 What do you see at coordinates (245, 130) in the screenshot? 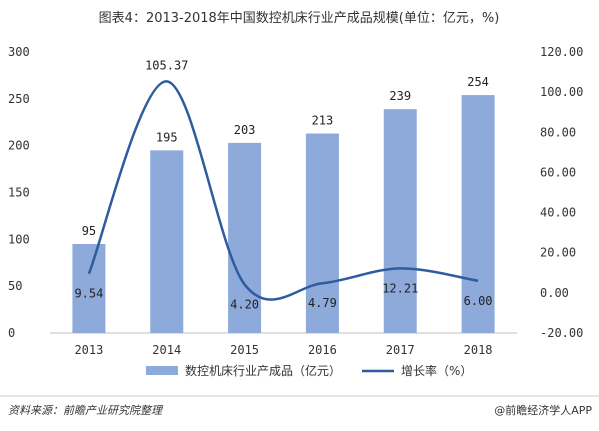
I see `bar-value-label: 203` at bounding box center [245, 130].